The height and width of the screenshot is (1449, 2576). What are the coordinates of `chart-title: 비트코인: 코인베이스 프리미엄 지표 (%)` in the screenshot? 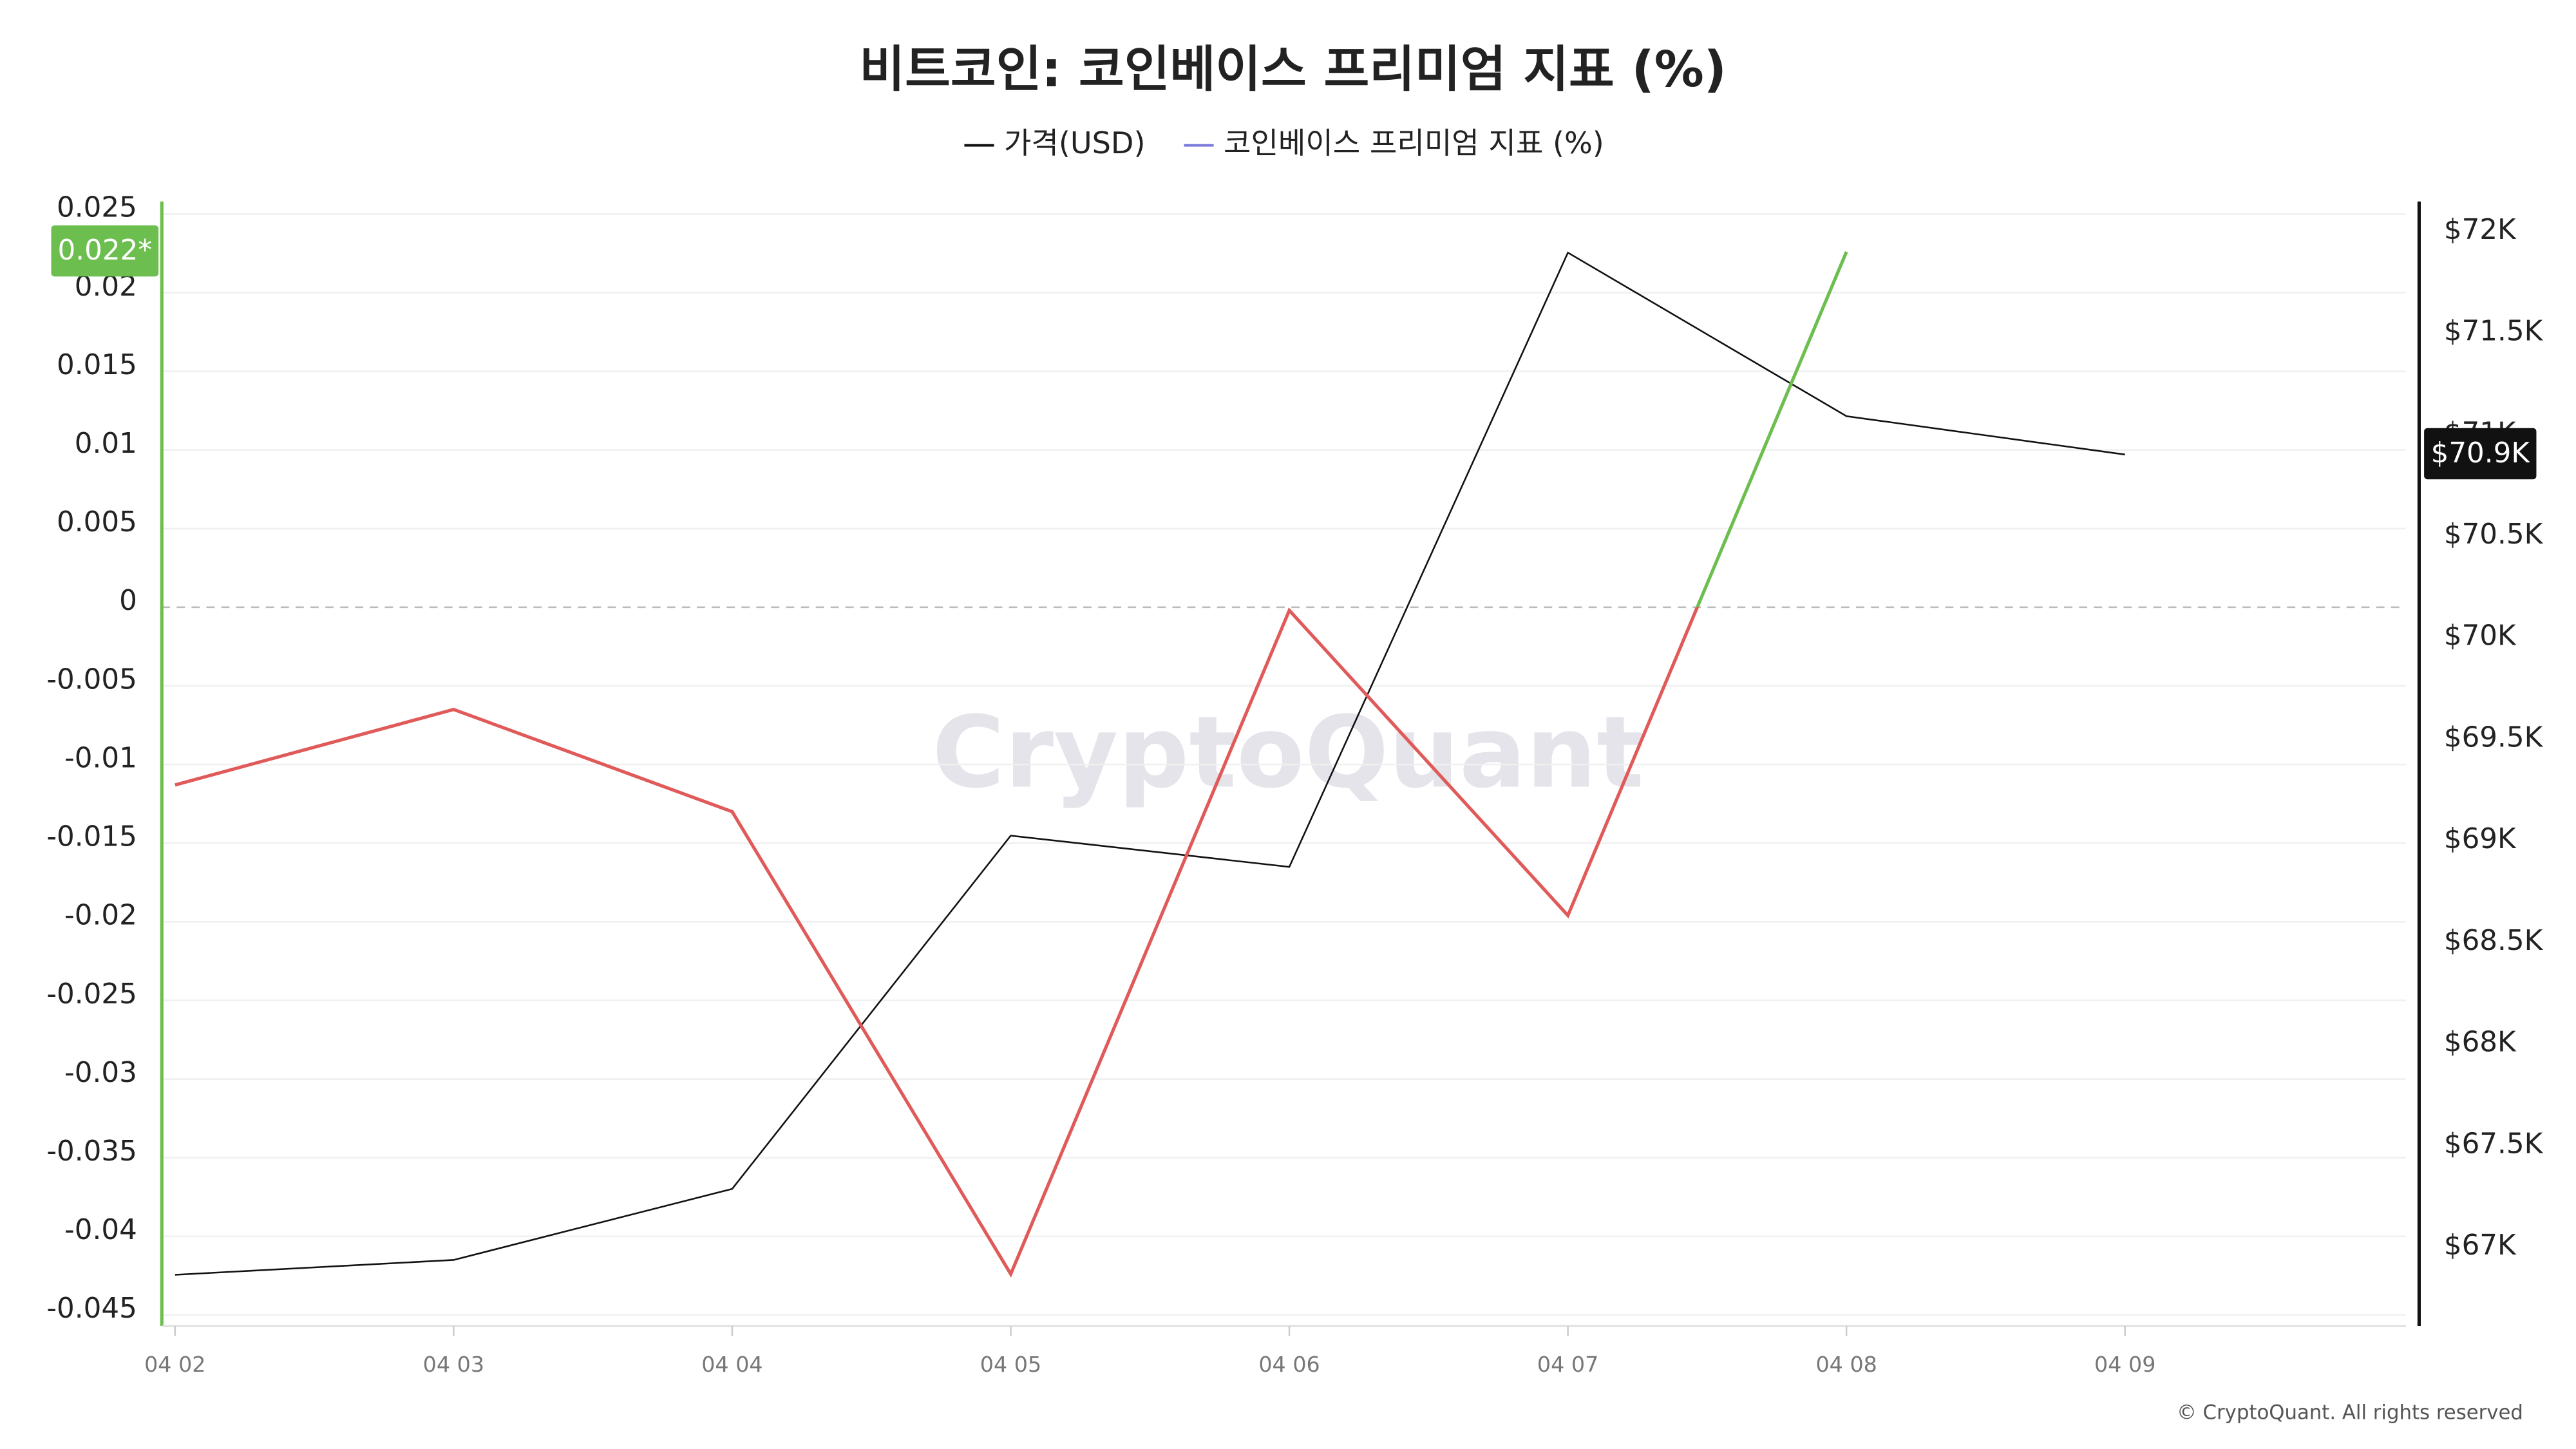 It's located at (1293, 70).